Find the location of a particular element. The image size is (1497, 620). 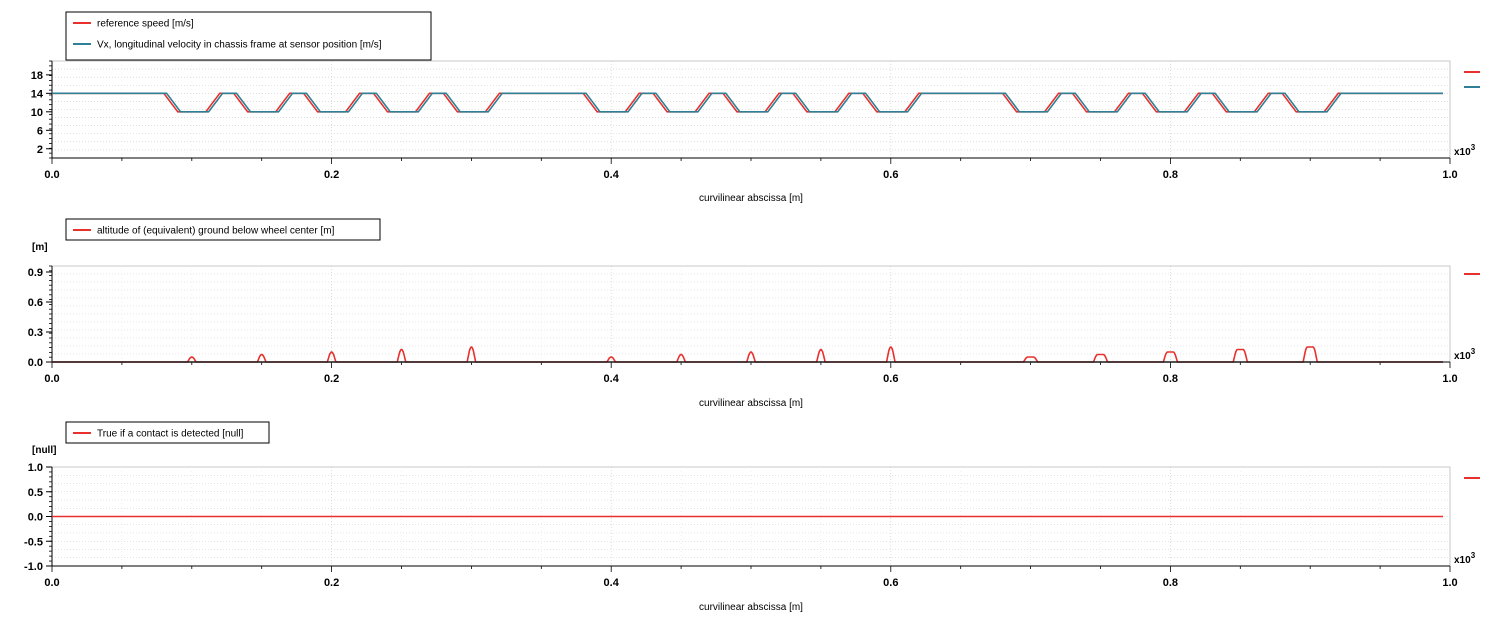

y-tick-label: 2 is located at coordinates (40, 150).